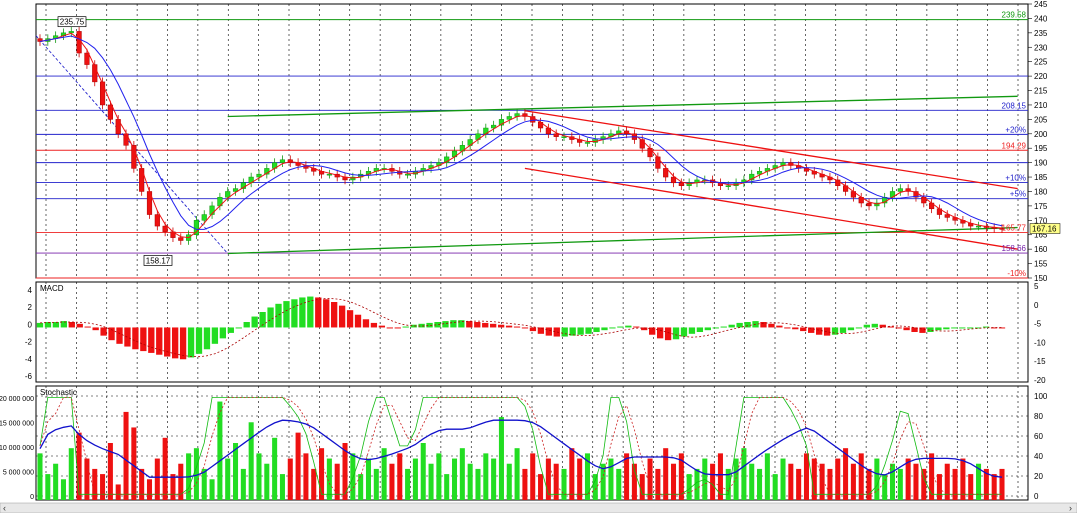  I want to click on y-tick-label: 195, so click(1041, 148).